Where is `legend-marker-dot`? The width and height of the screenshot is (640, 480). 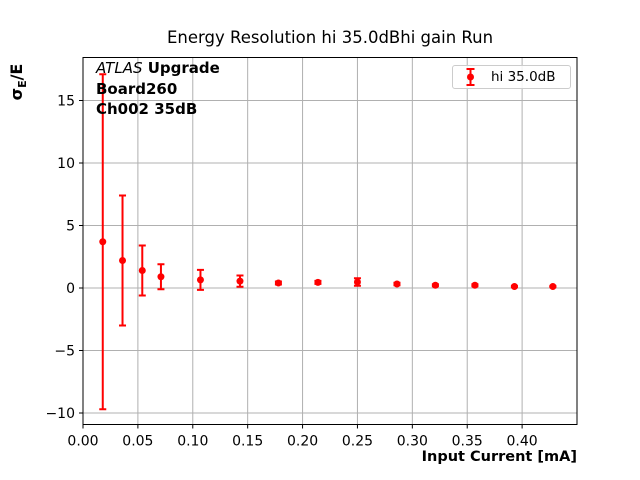
legend-marker-dot is located at coordinates (470, 77).